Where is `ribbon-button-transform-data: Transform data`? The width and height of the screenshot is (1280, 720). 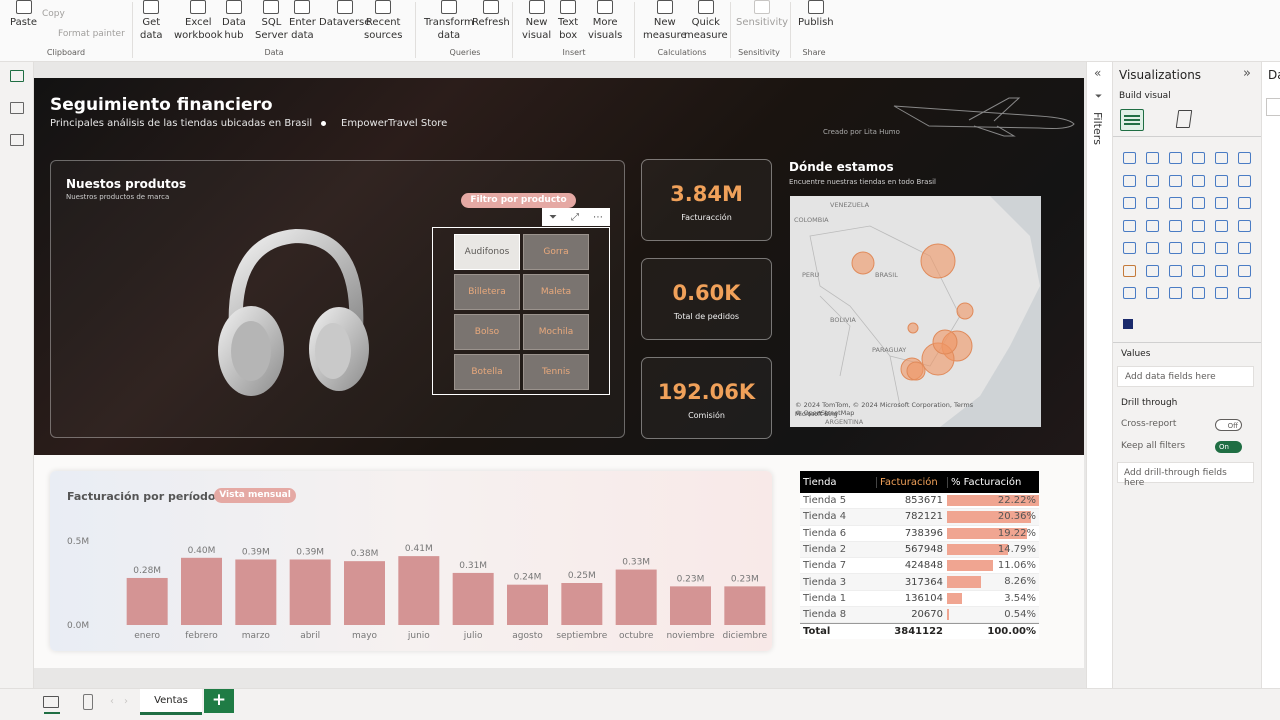 ribbon-button-transform-data: Transform data is located at coordinates (449, 21).